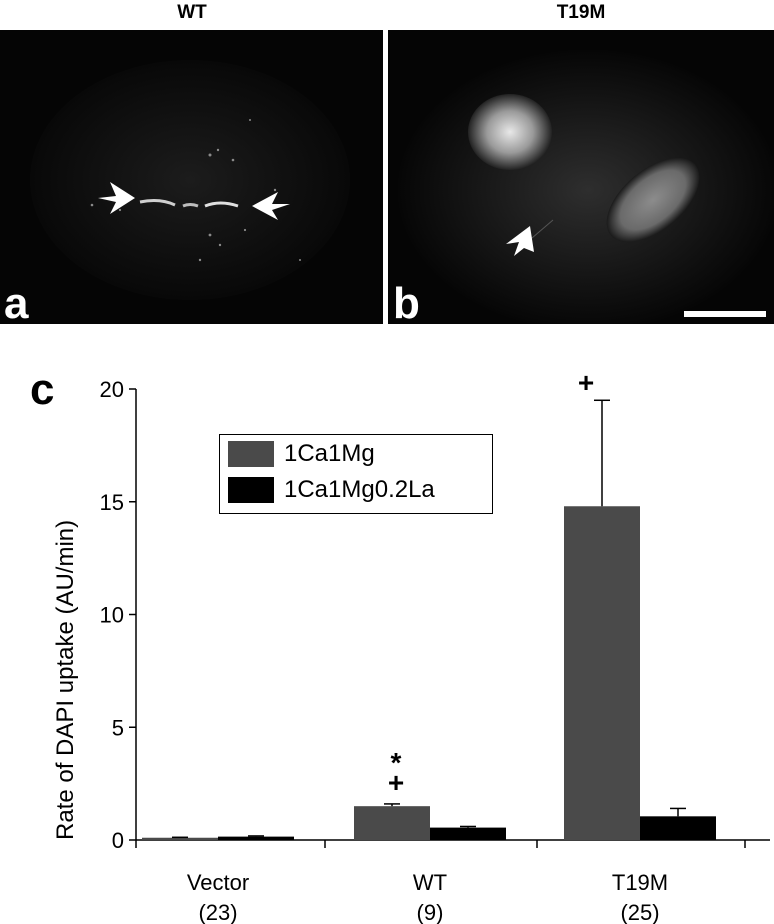 The width and height of the screenshot is (774, 924). Describe the element at coordinates (639, 912) in the screenshot. I see `x-category-count-t19m: (25)` at that location.